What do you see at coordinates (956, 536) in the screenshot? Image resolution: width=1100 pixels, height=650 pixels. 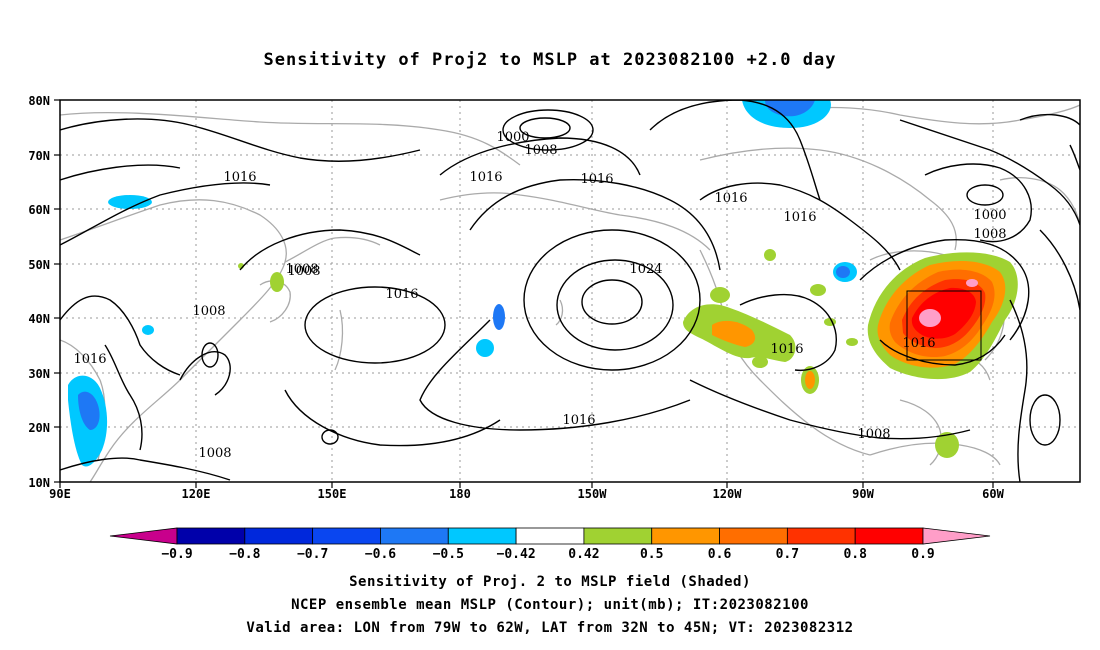 I see `colorbar-arrow-right` at bounding box center [956, 536].